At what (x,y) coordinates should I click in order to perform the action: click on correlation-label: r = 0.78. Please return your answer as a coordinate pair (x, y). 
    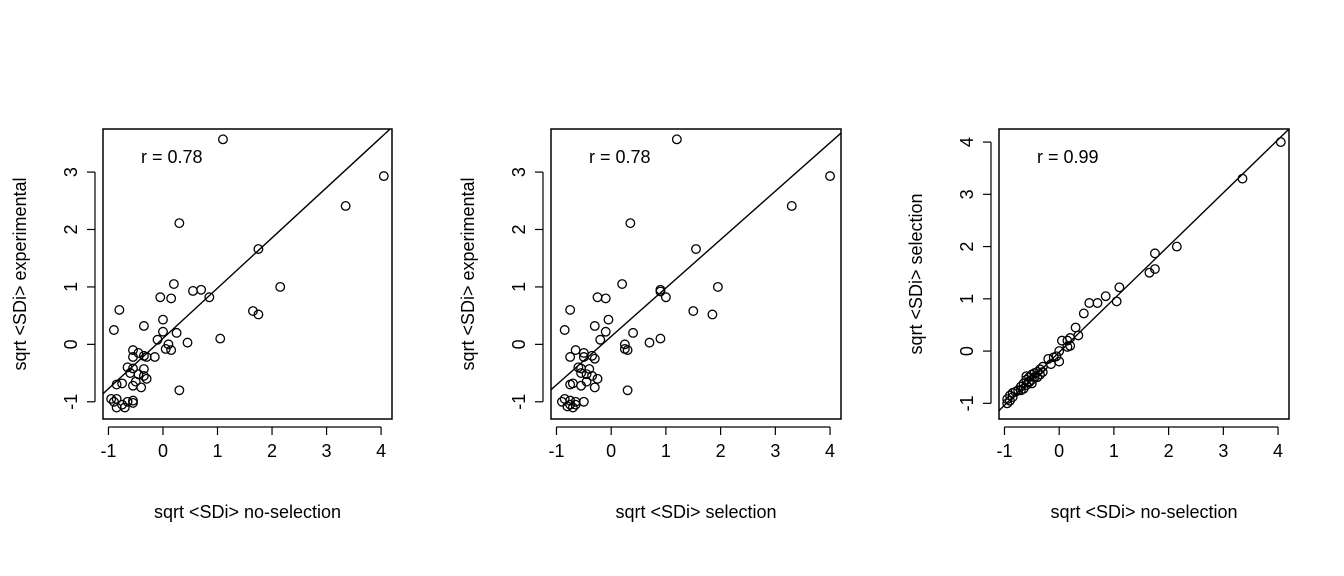
    Looking at the image, I should click on (620, 157).